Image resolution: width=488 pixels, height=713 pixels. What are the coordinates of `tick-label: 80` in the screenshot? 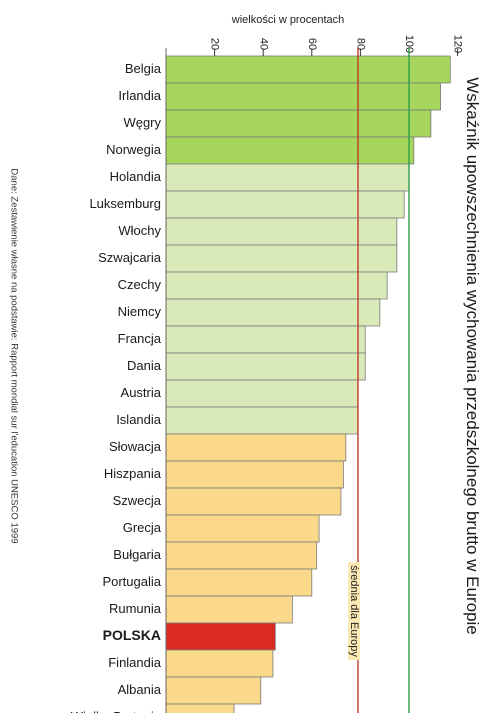 It's located at (360, 44).